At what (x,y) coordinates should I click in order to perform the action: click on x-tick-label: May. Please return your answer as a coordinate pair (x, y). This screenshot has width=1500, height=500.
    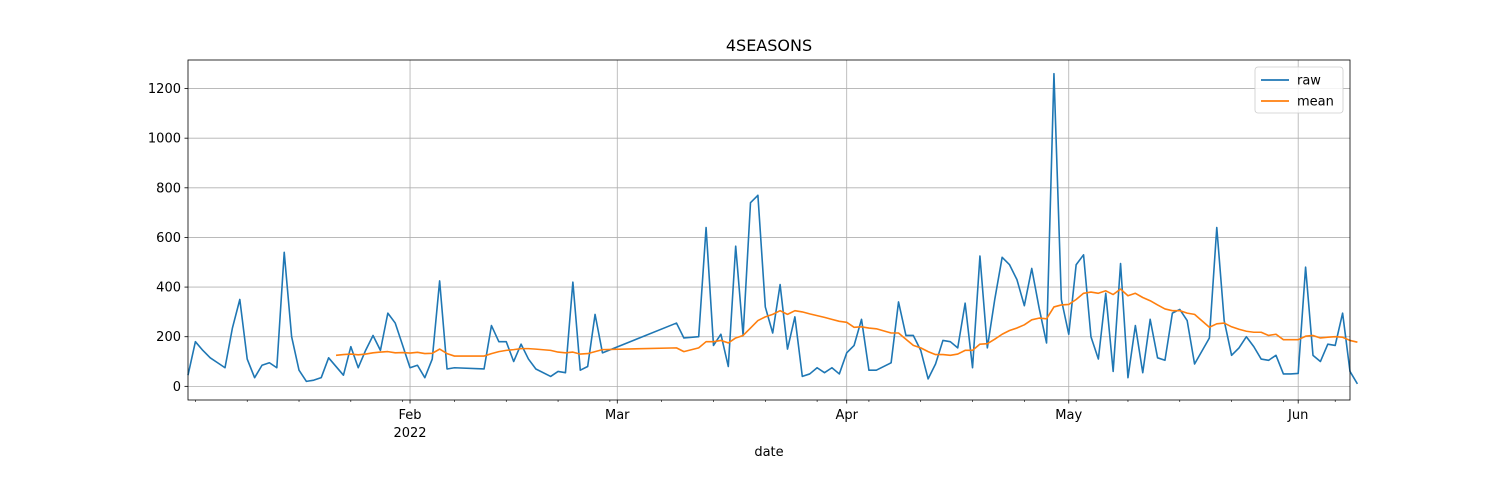
    Looking at the image, I should click on (1068, 415).